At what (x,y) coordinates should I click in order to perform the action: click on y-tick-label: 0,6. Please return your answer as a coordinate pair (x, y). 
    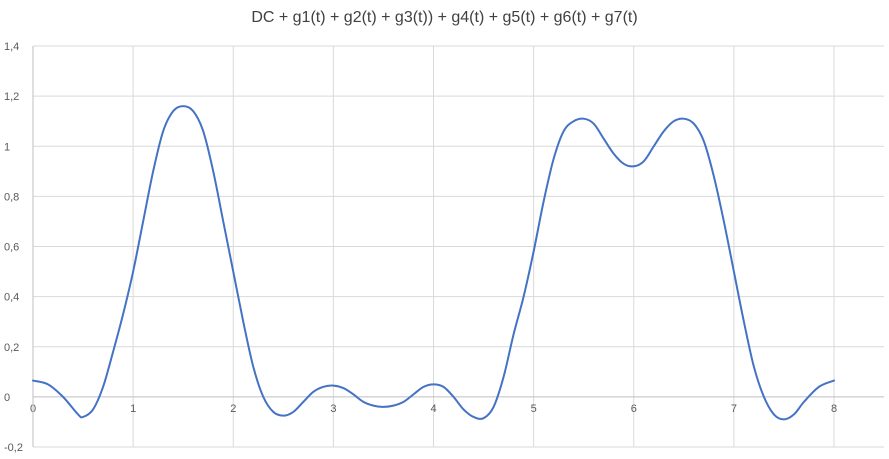
    Looking at the image, I should click on (11, 248).